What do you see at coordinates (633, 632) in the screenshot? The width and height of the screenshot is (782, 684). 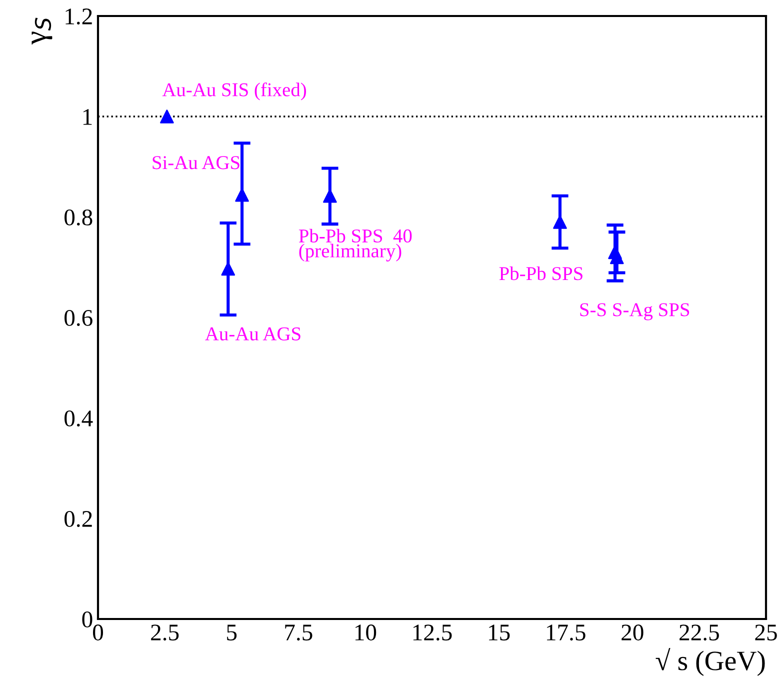 I see `x-tick-label: 20` at bounding box center [633, 632].